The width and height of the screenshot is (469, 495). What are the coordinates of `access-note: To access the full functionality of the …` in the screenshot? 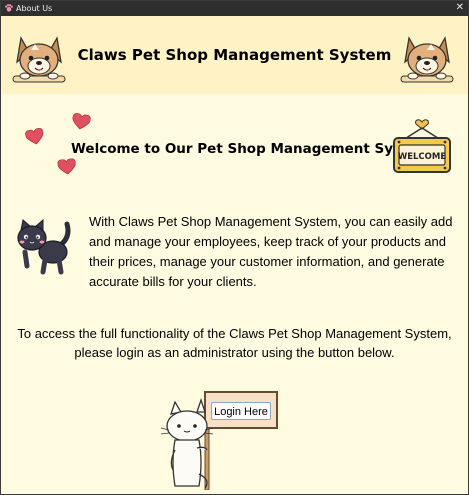 It's located at (234, 343).